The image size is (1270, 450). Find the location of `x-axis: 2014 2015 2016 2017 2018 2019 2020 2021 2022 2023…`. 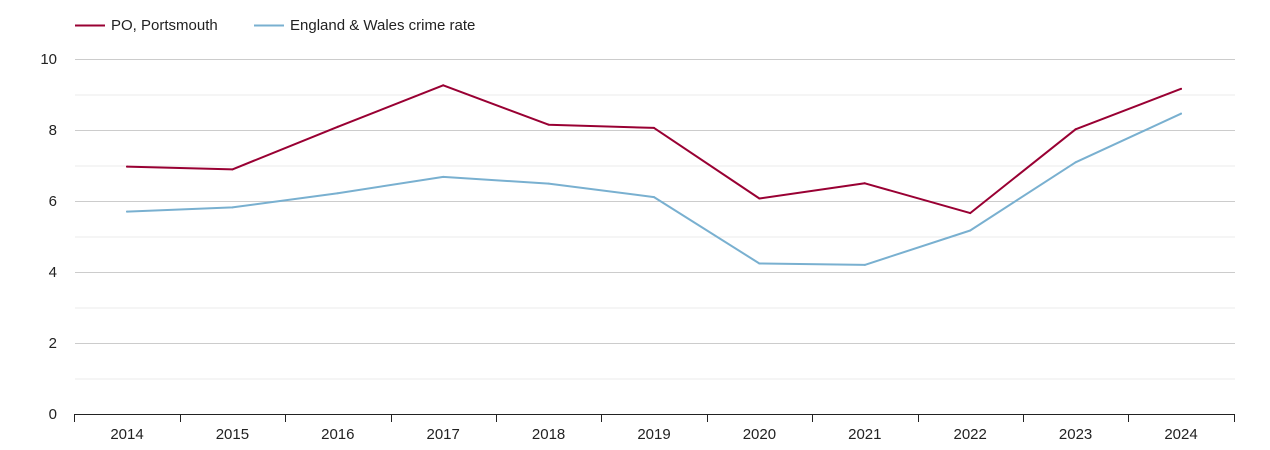

x-axis: 2014 2015 2016 2017 2018 2019 2020 2021 2022 2023… is located at coordinates (654, 428).